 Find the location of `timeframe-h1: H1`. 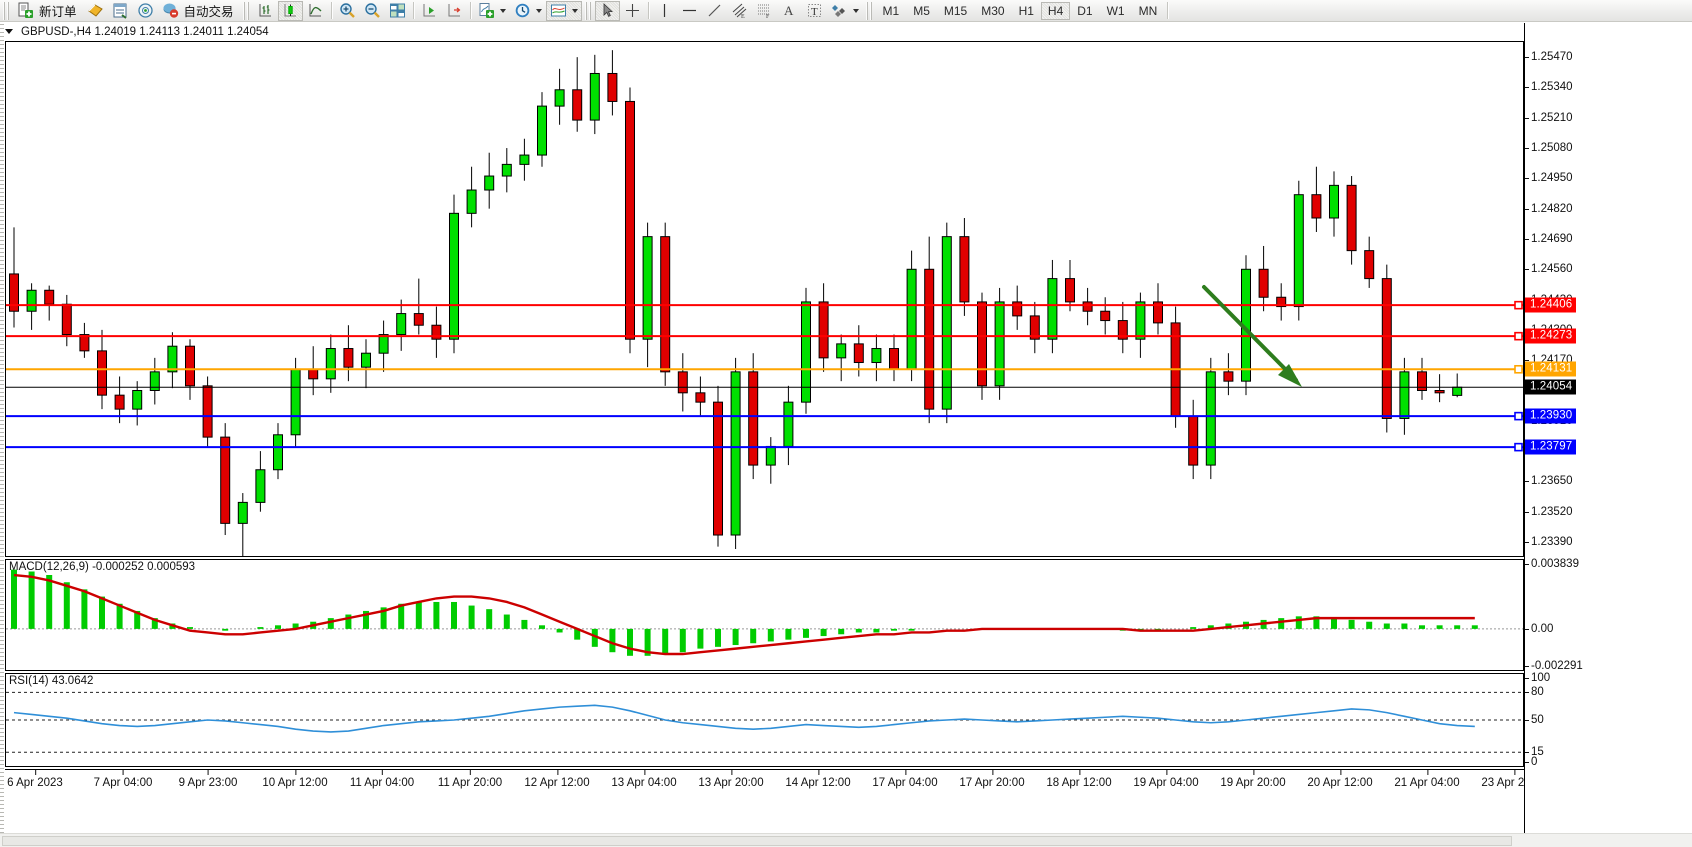

timeframe-h1: H1 is located at coordinates (1026, 10).